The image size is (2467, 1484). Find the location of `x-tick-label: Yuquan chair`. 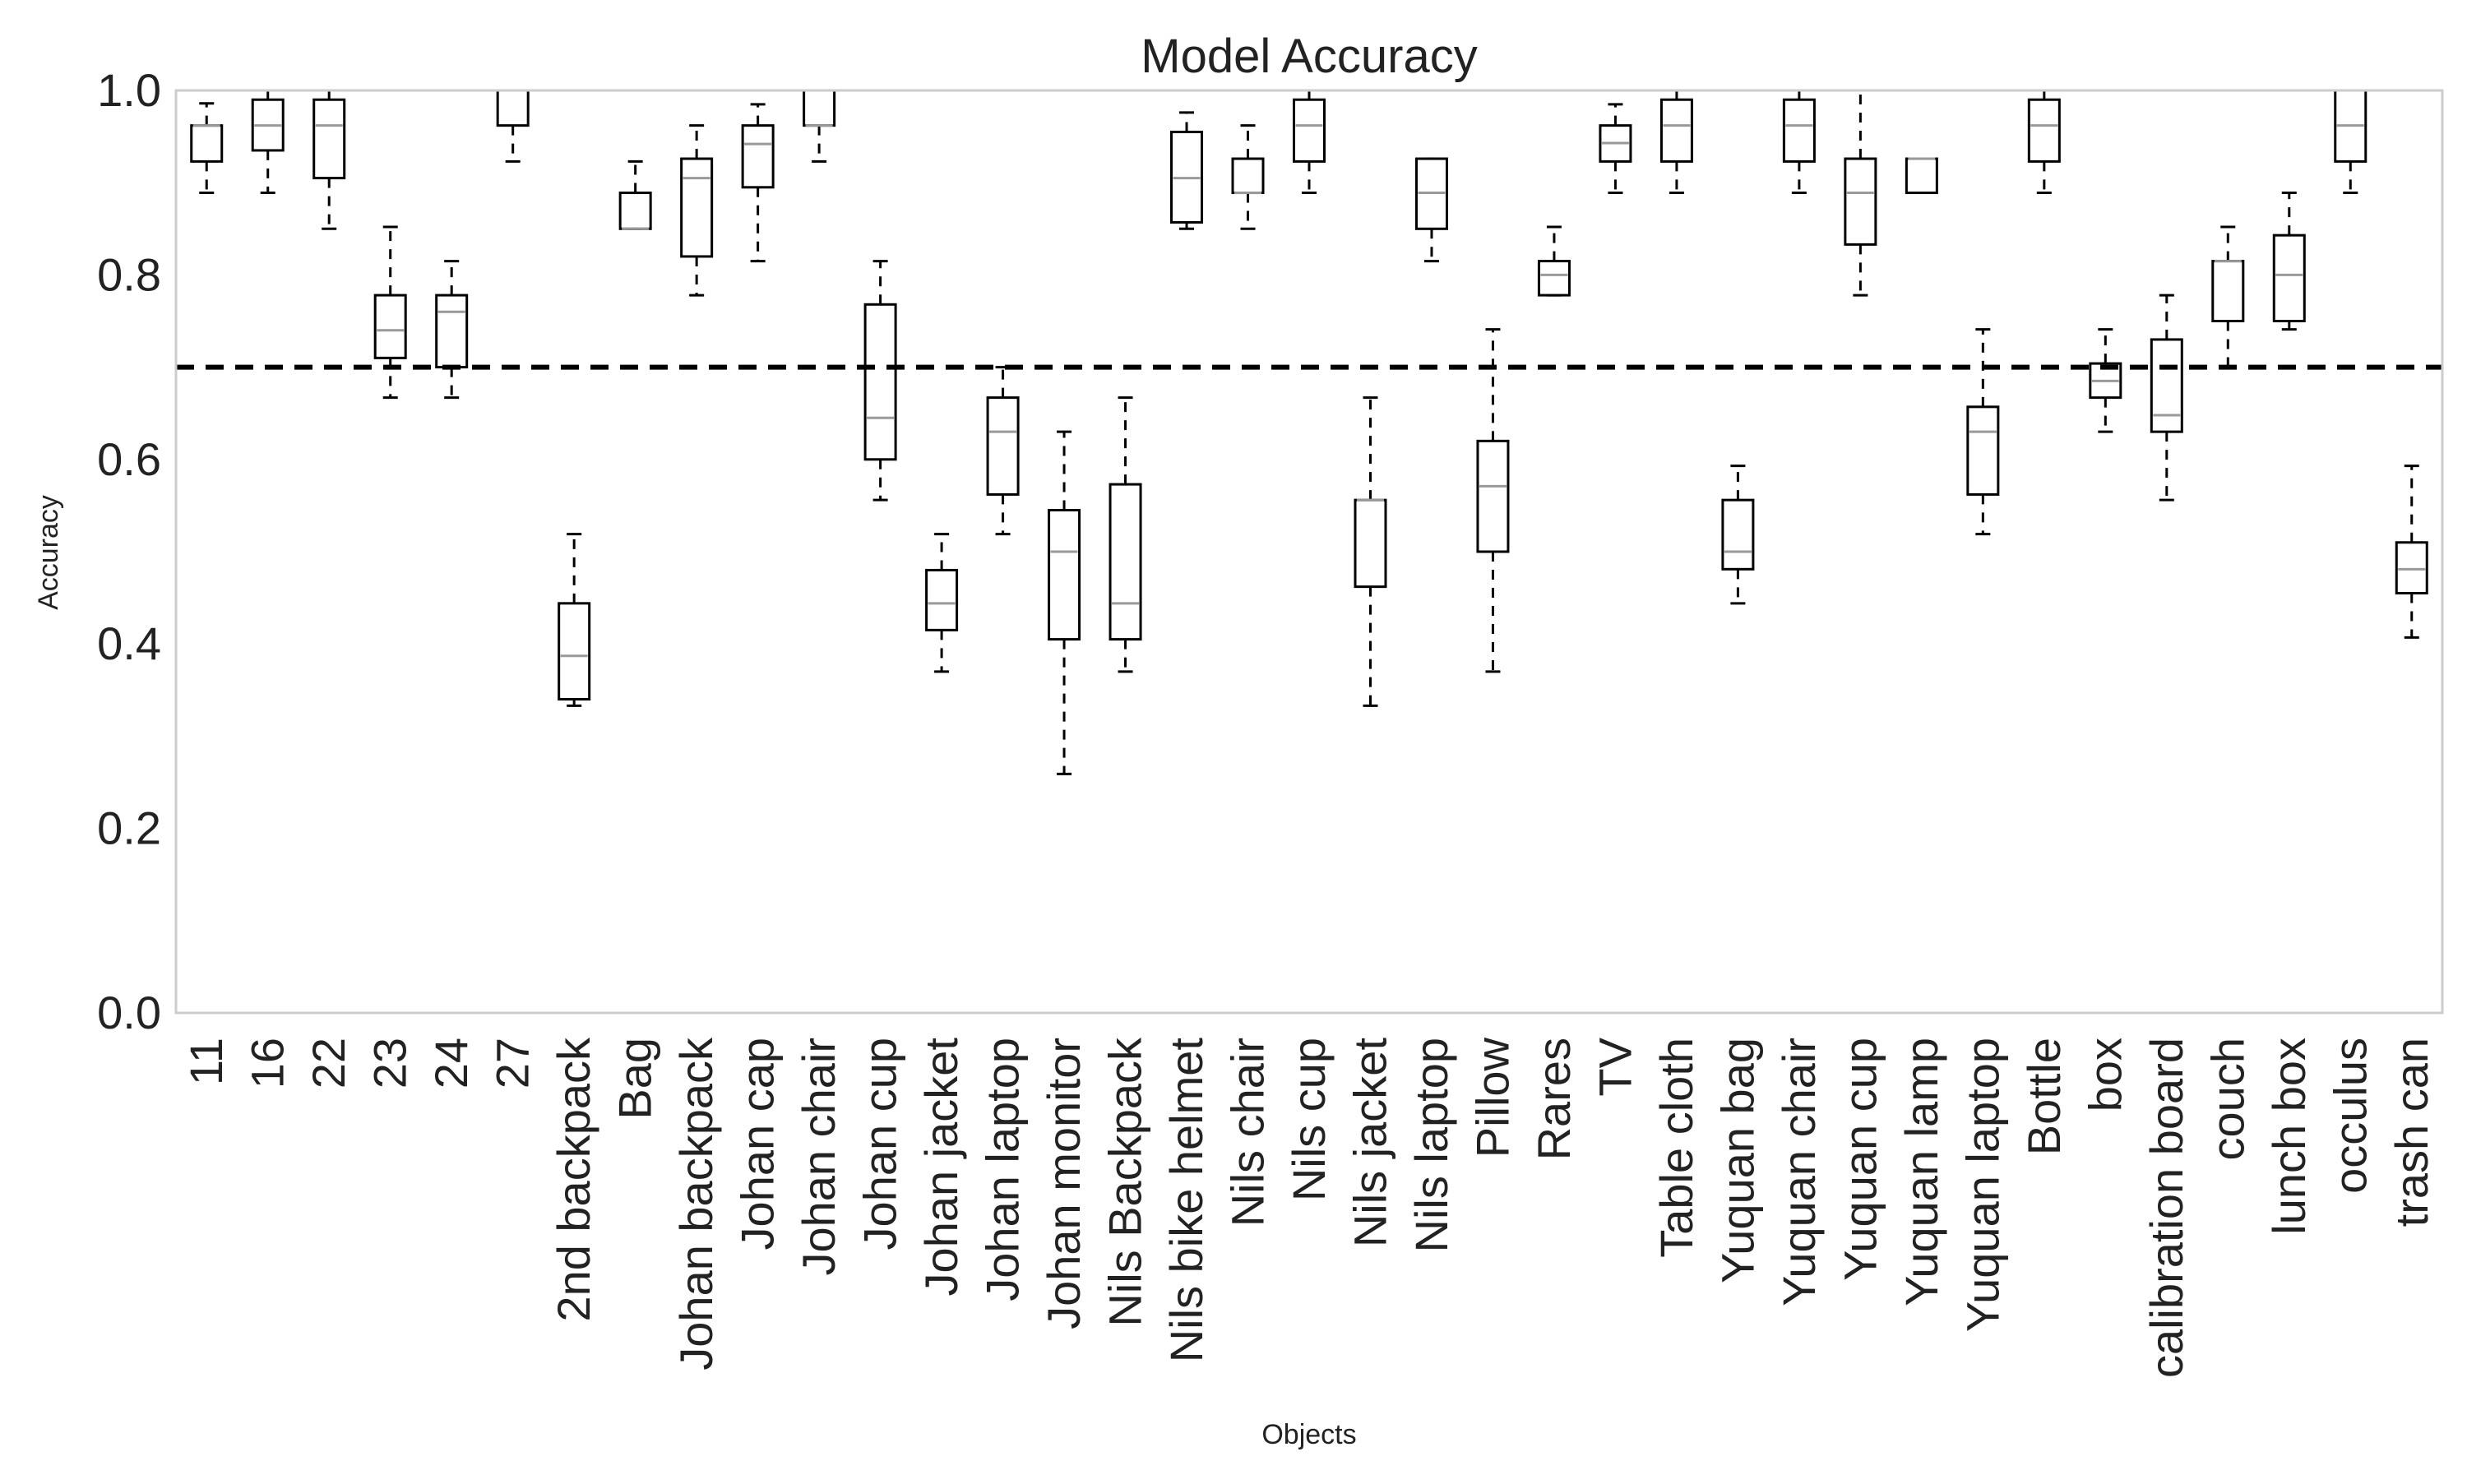

x-tick-label: Yuquan chair is located at coordinates (1799, 1172).